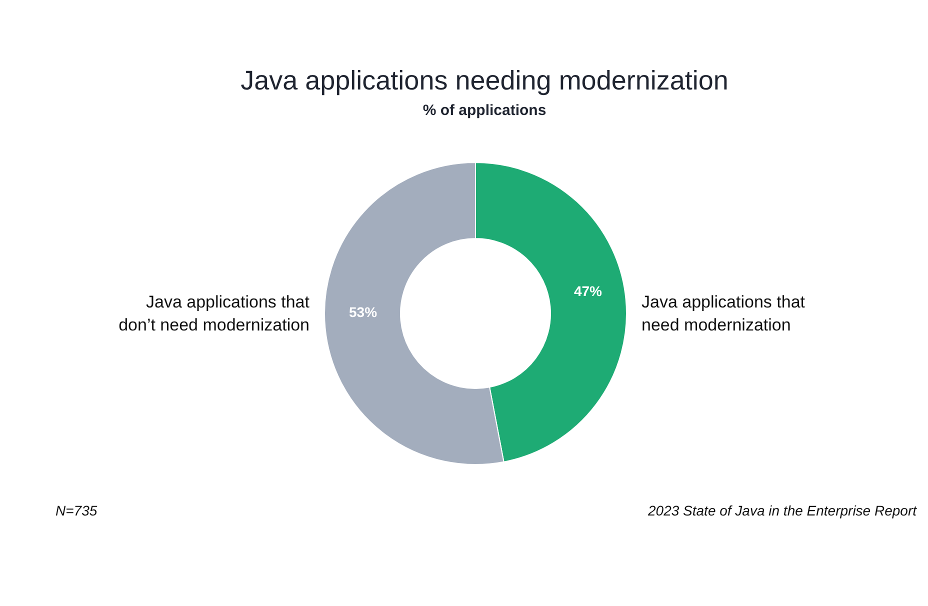 Image resolution: width=928 pixels, height=606 pixels. Describe the element at coordinates (588, 290) in the screenshot. I see `data-label: 47%` at that location.